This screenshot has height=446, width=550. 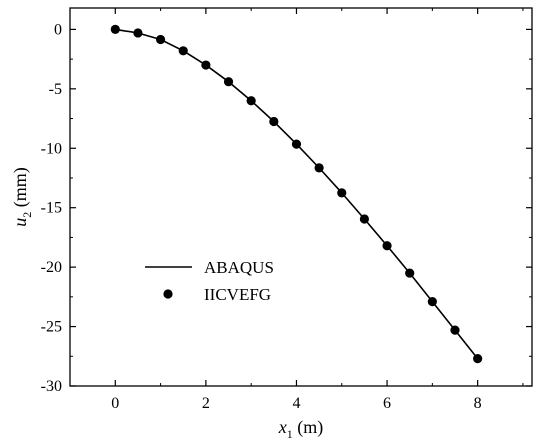 What do you see at coordinates (387, 403) in the screenshot?
I see `x-tick-label: 6` at bounding box center [387, 403].